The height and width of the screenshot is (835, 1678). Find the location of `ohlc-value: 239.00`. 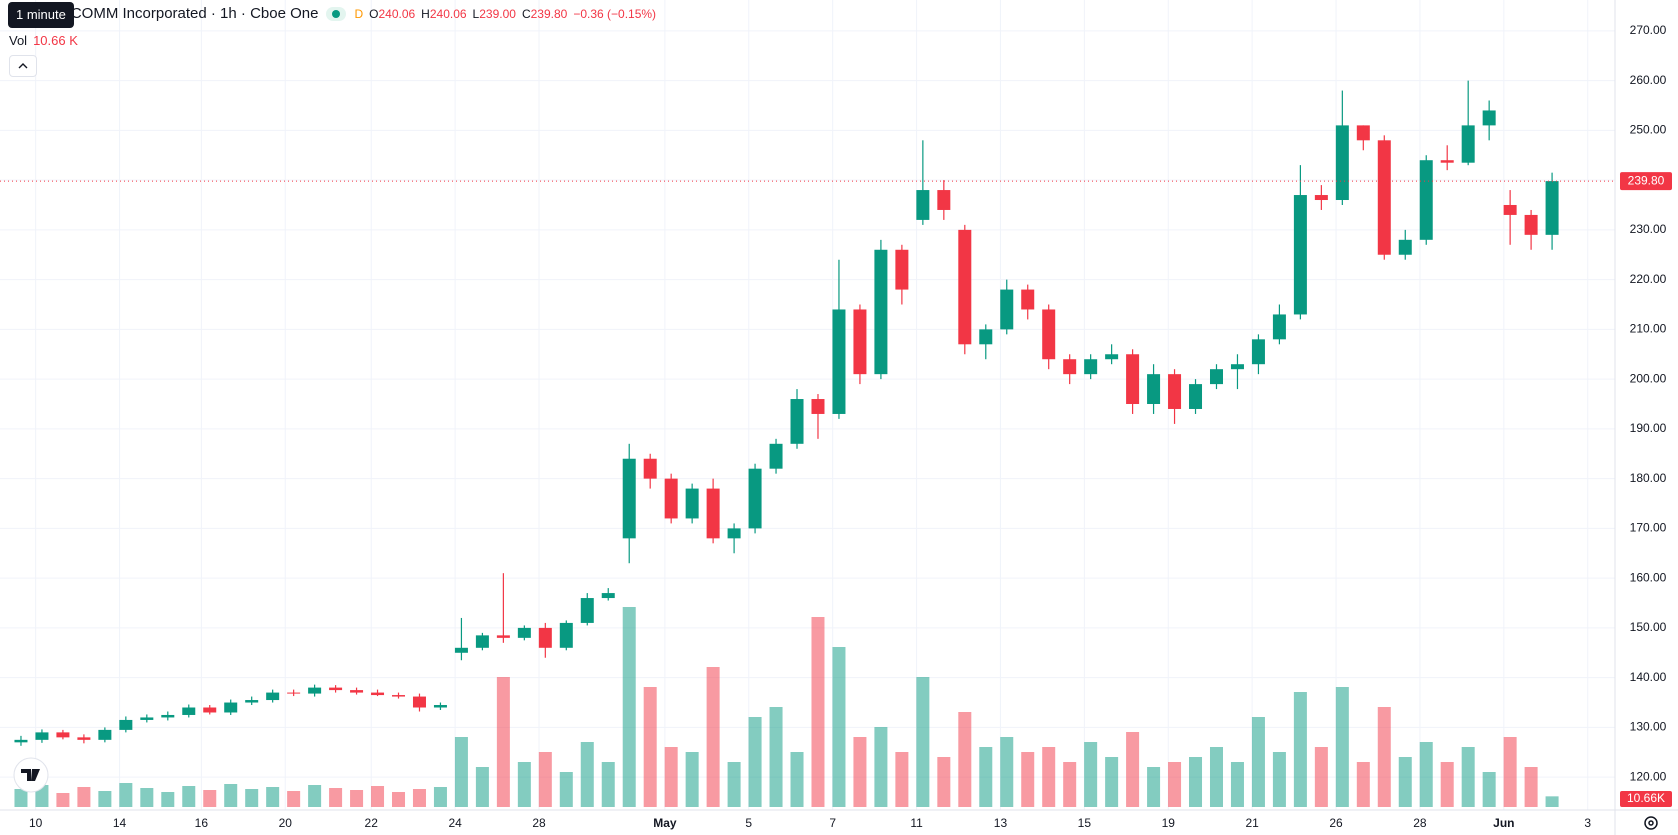

ohlc-value: 239.00 is located at coordinates (497, 14).